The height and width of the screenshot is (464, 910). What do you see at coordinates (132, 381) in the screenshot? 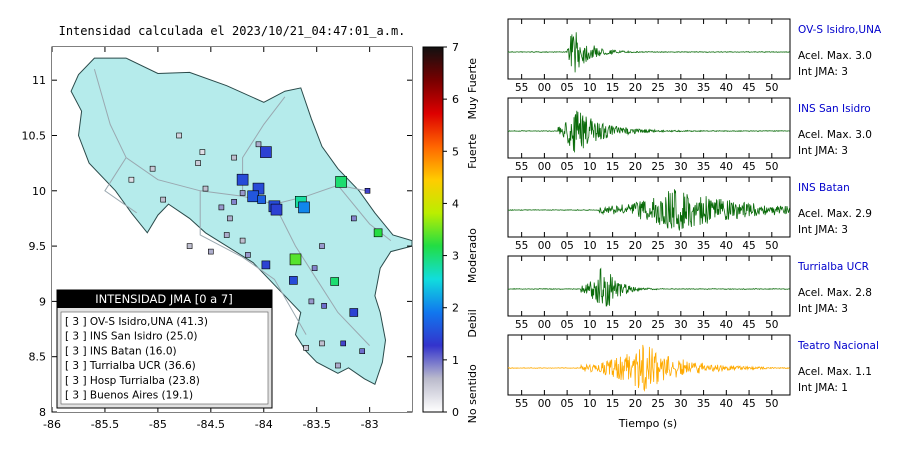
I see `legend-row: [ 3 ] Hosp Turrialba (23.8)` at bounding box center [132, 381].